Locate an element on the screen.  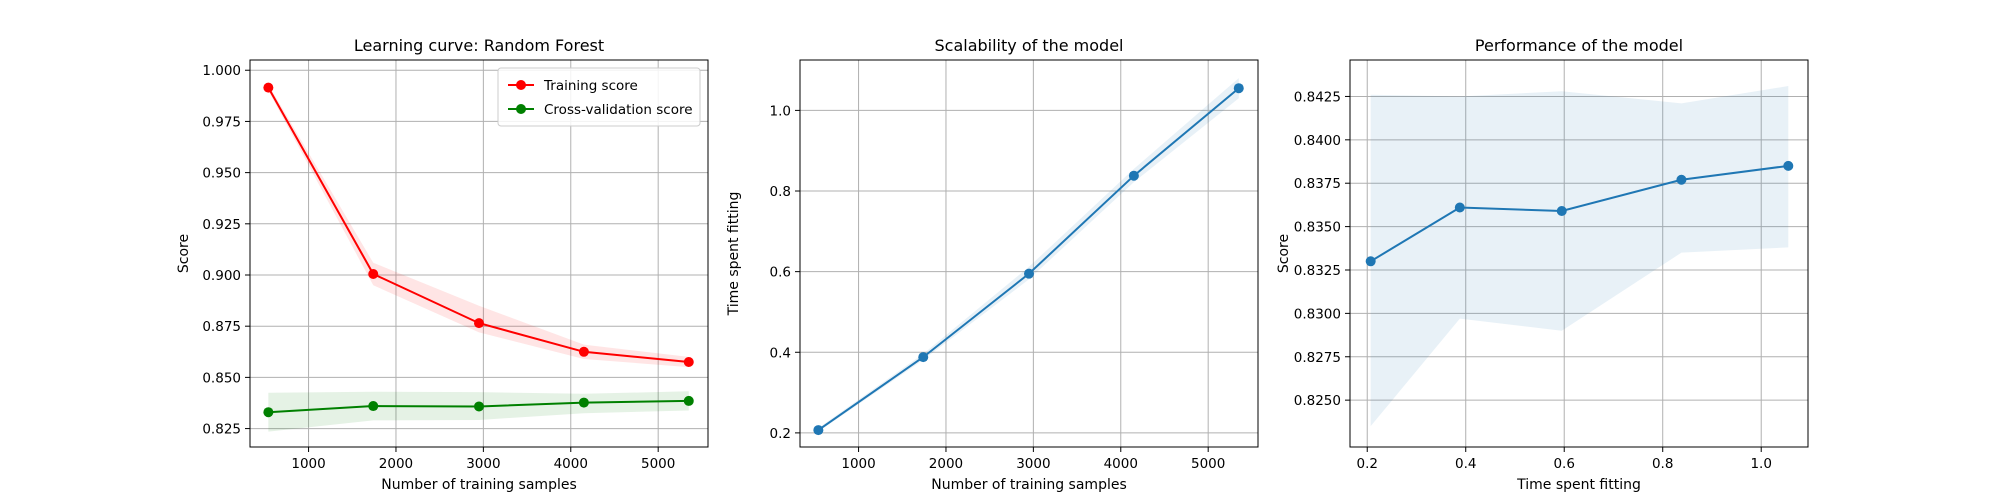
y-tick-label: 0.8 is located at coordinates (780, 192).